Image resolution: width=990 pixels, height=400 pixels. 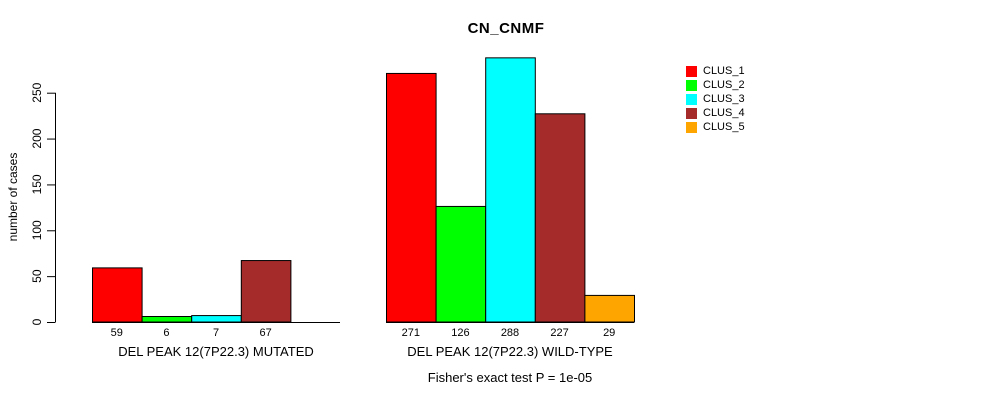 I want to click on y-tick-label: 150, so click(x=37, y=184).